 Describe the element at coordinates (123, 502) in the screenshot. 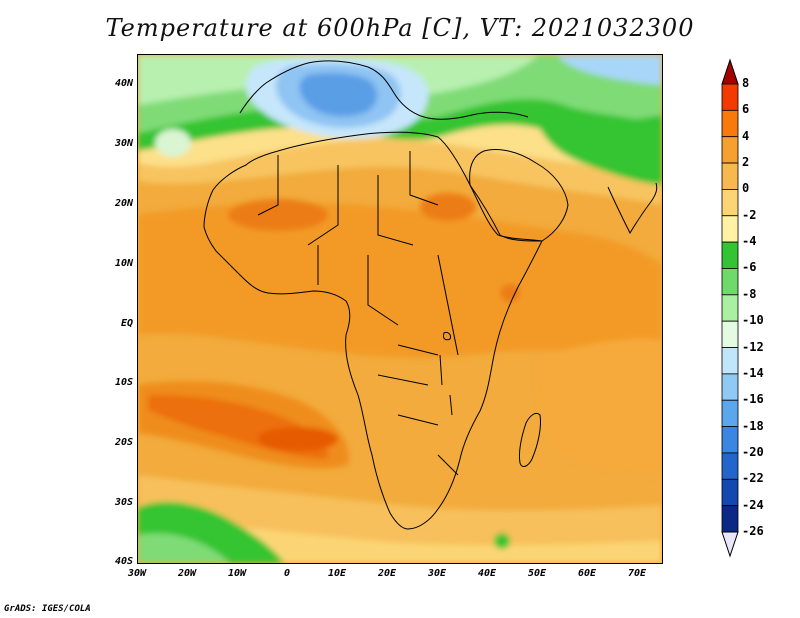

I see `lat-label-30s: 30S` at that location.